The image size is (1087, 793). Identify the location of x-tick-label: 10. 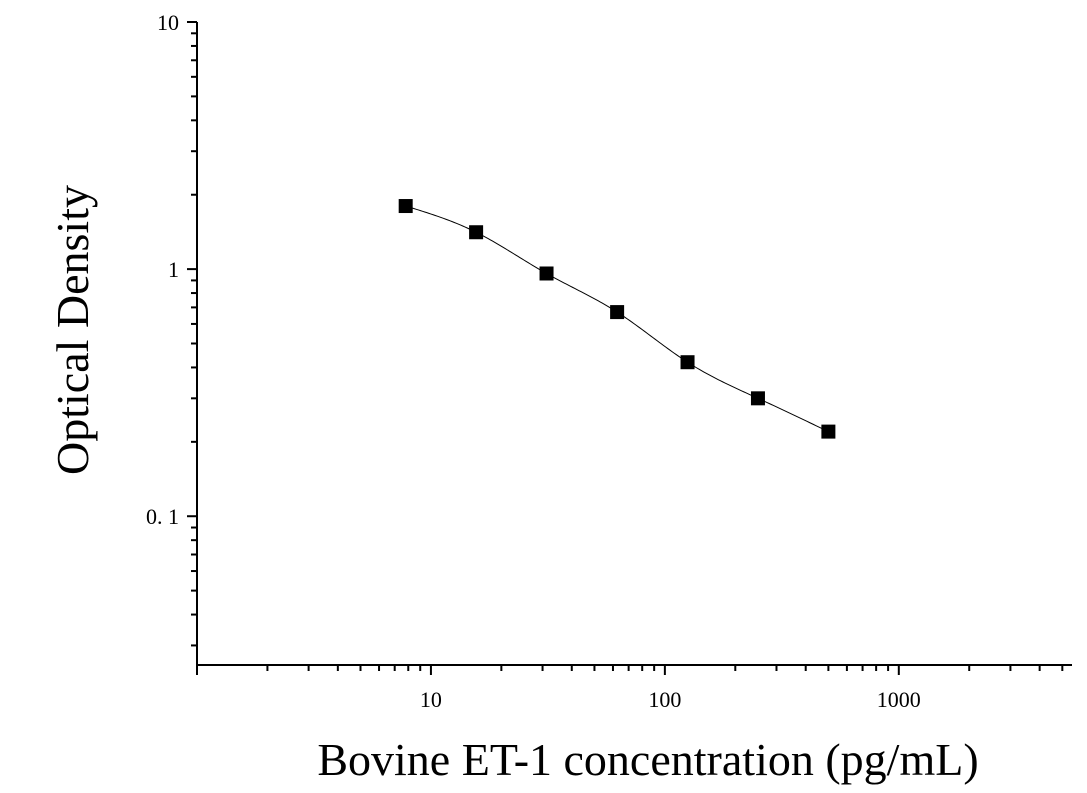
(431, 699).